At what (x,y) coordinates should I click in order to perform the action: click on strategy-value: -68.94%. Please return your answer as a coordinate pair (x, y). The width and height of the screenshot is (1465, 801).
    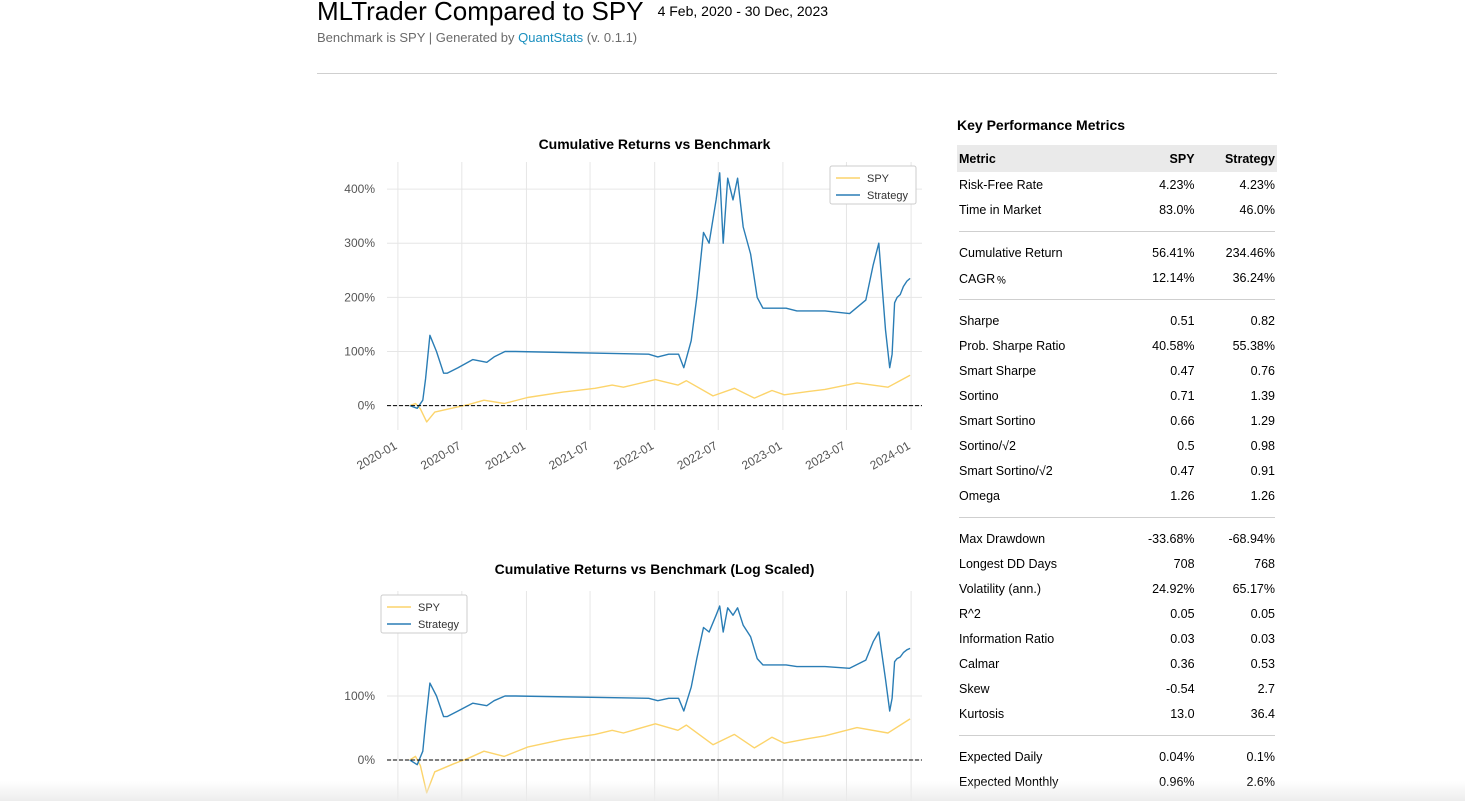
    Looking at the image, I should click on (1251, 538).